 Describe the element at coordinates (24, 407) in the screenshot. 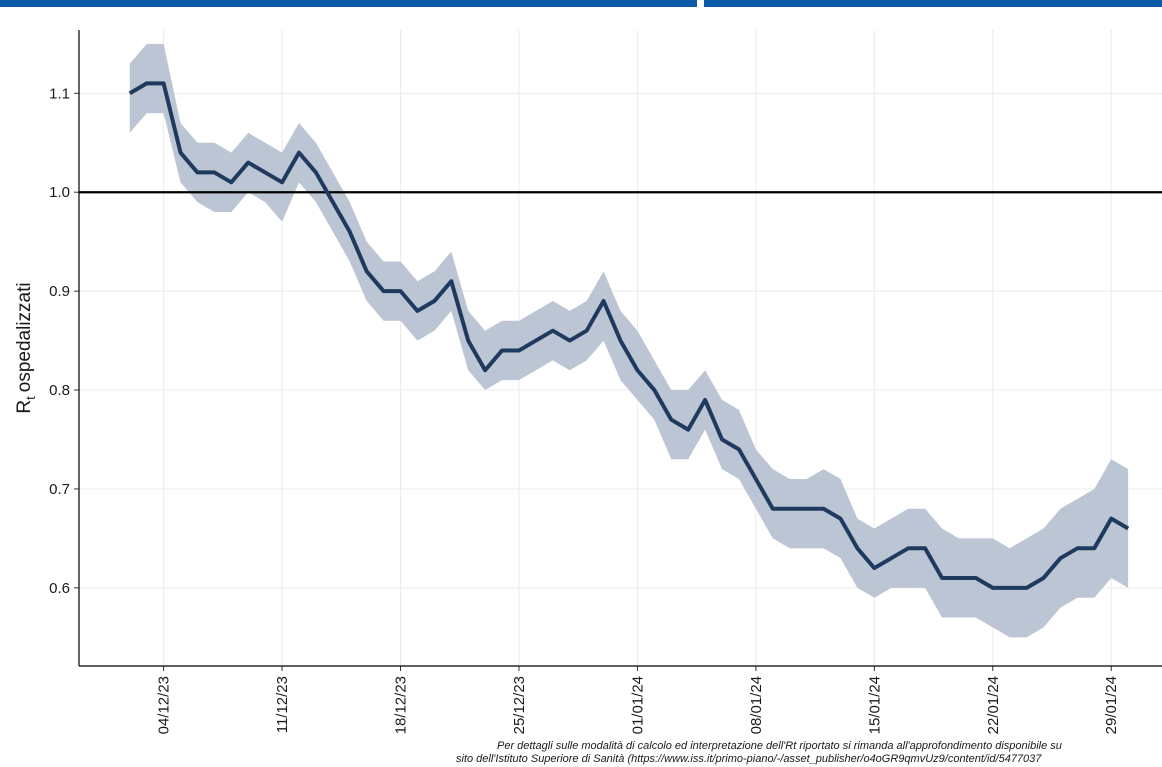

I see `y-label-base: R` at that location.